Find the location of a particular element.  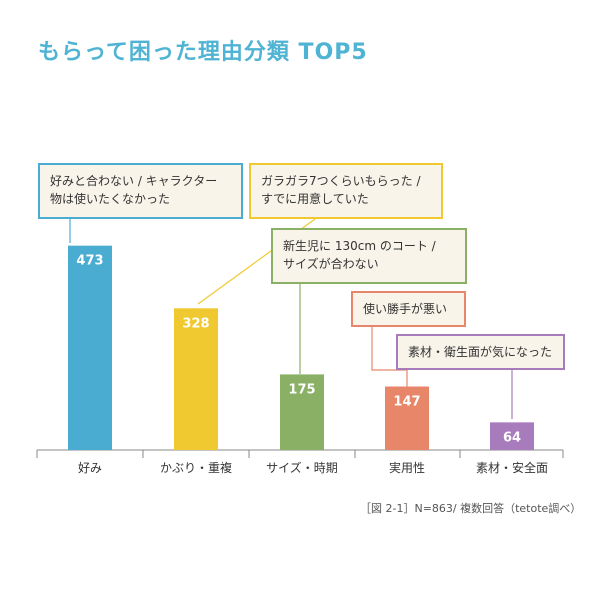

callout-line: 新生児に 130cm のコート / is located at coordinates (359, 246).